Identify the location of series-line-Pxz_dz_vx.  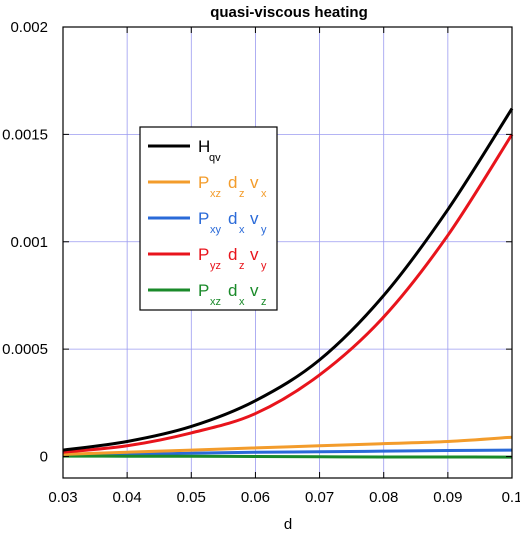
(287, 445).